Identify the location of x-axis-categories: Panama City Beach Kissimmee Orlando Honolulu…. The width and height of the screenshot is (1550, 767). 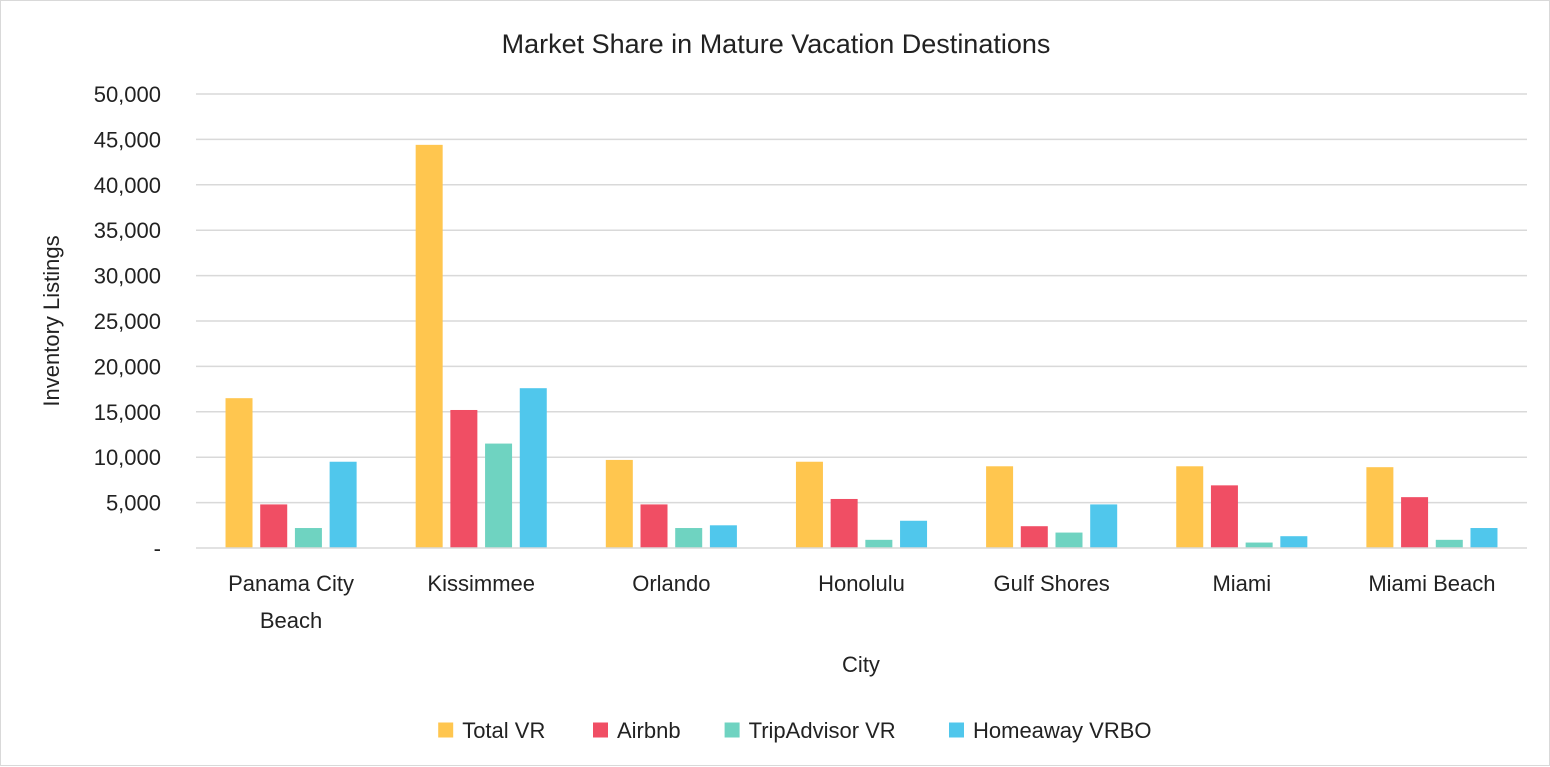
(861, 602).